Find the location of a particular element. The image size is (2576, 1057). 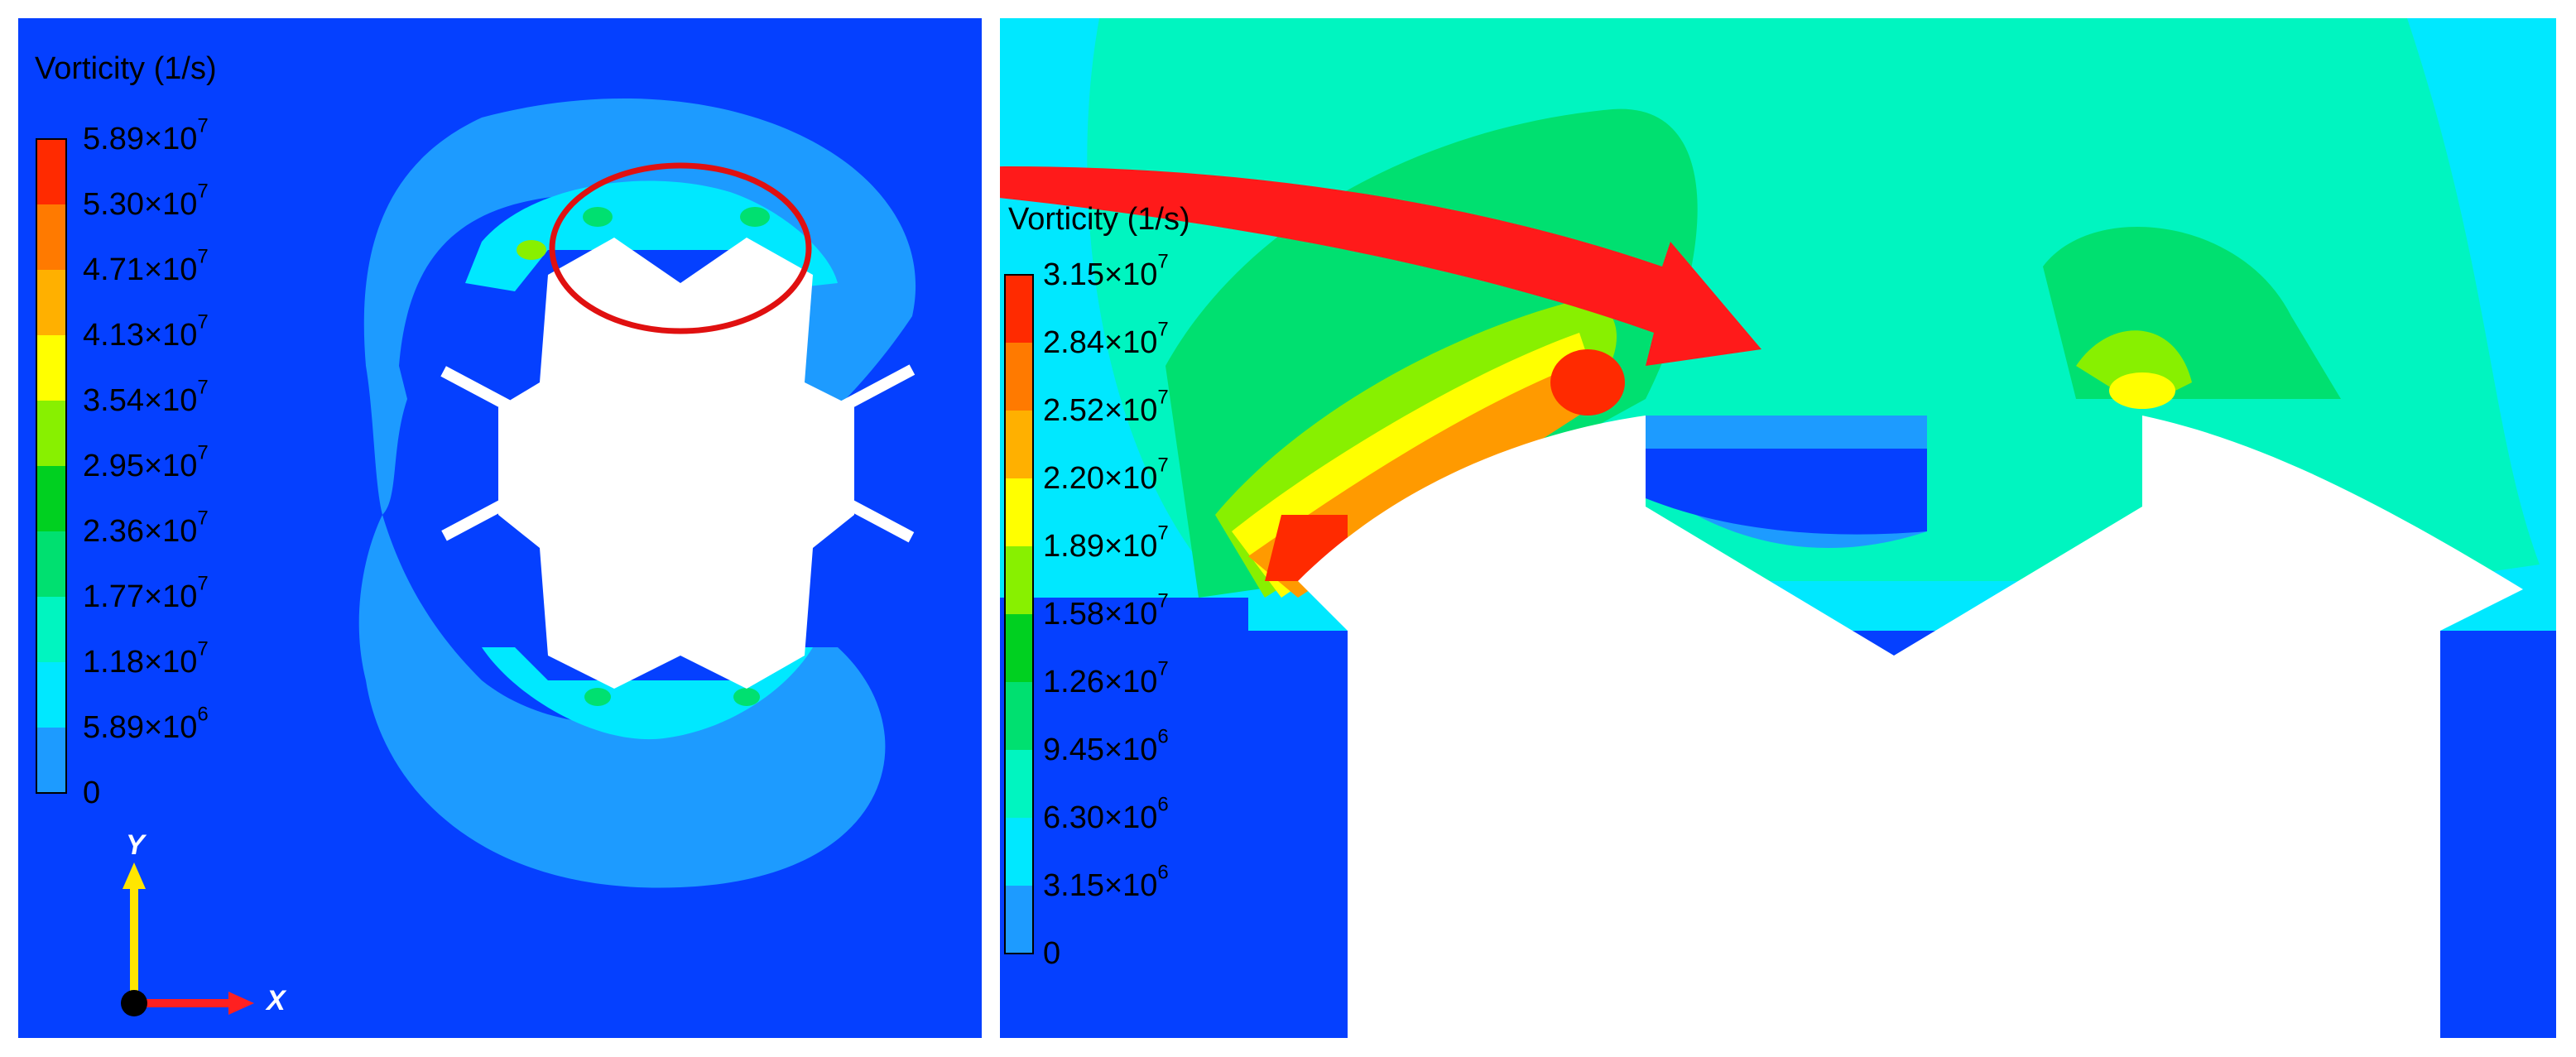

hotspot-mid-left is located at coordinates (531, 250).